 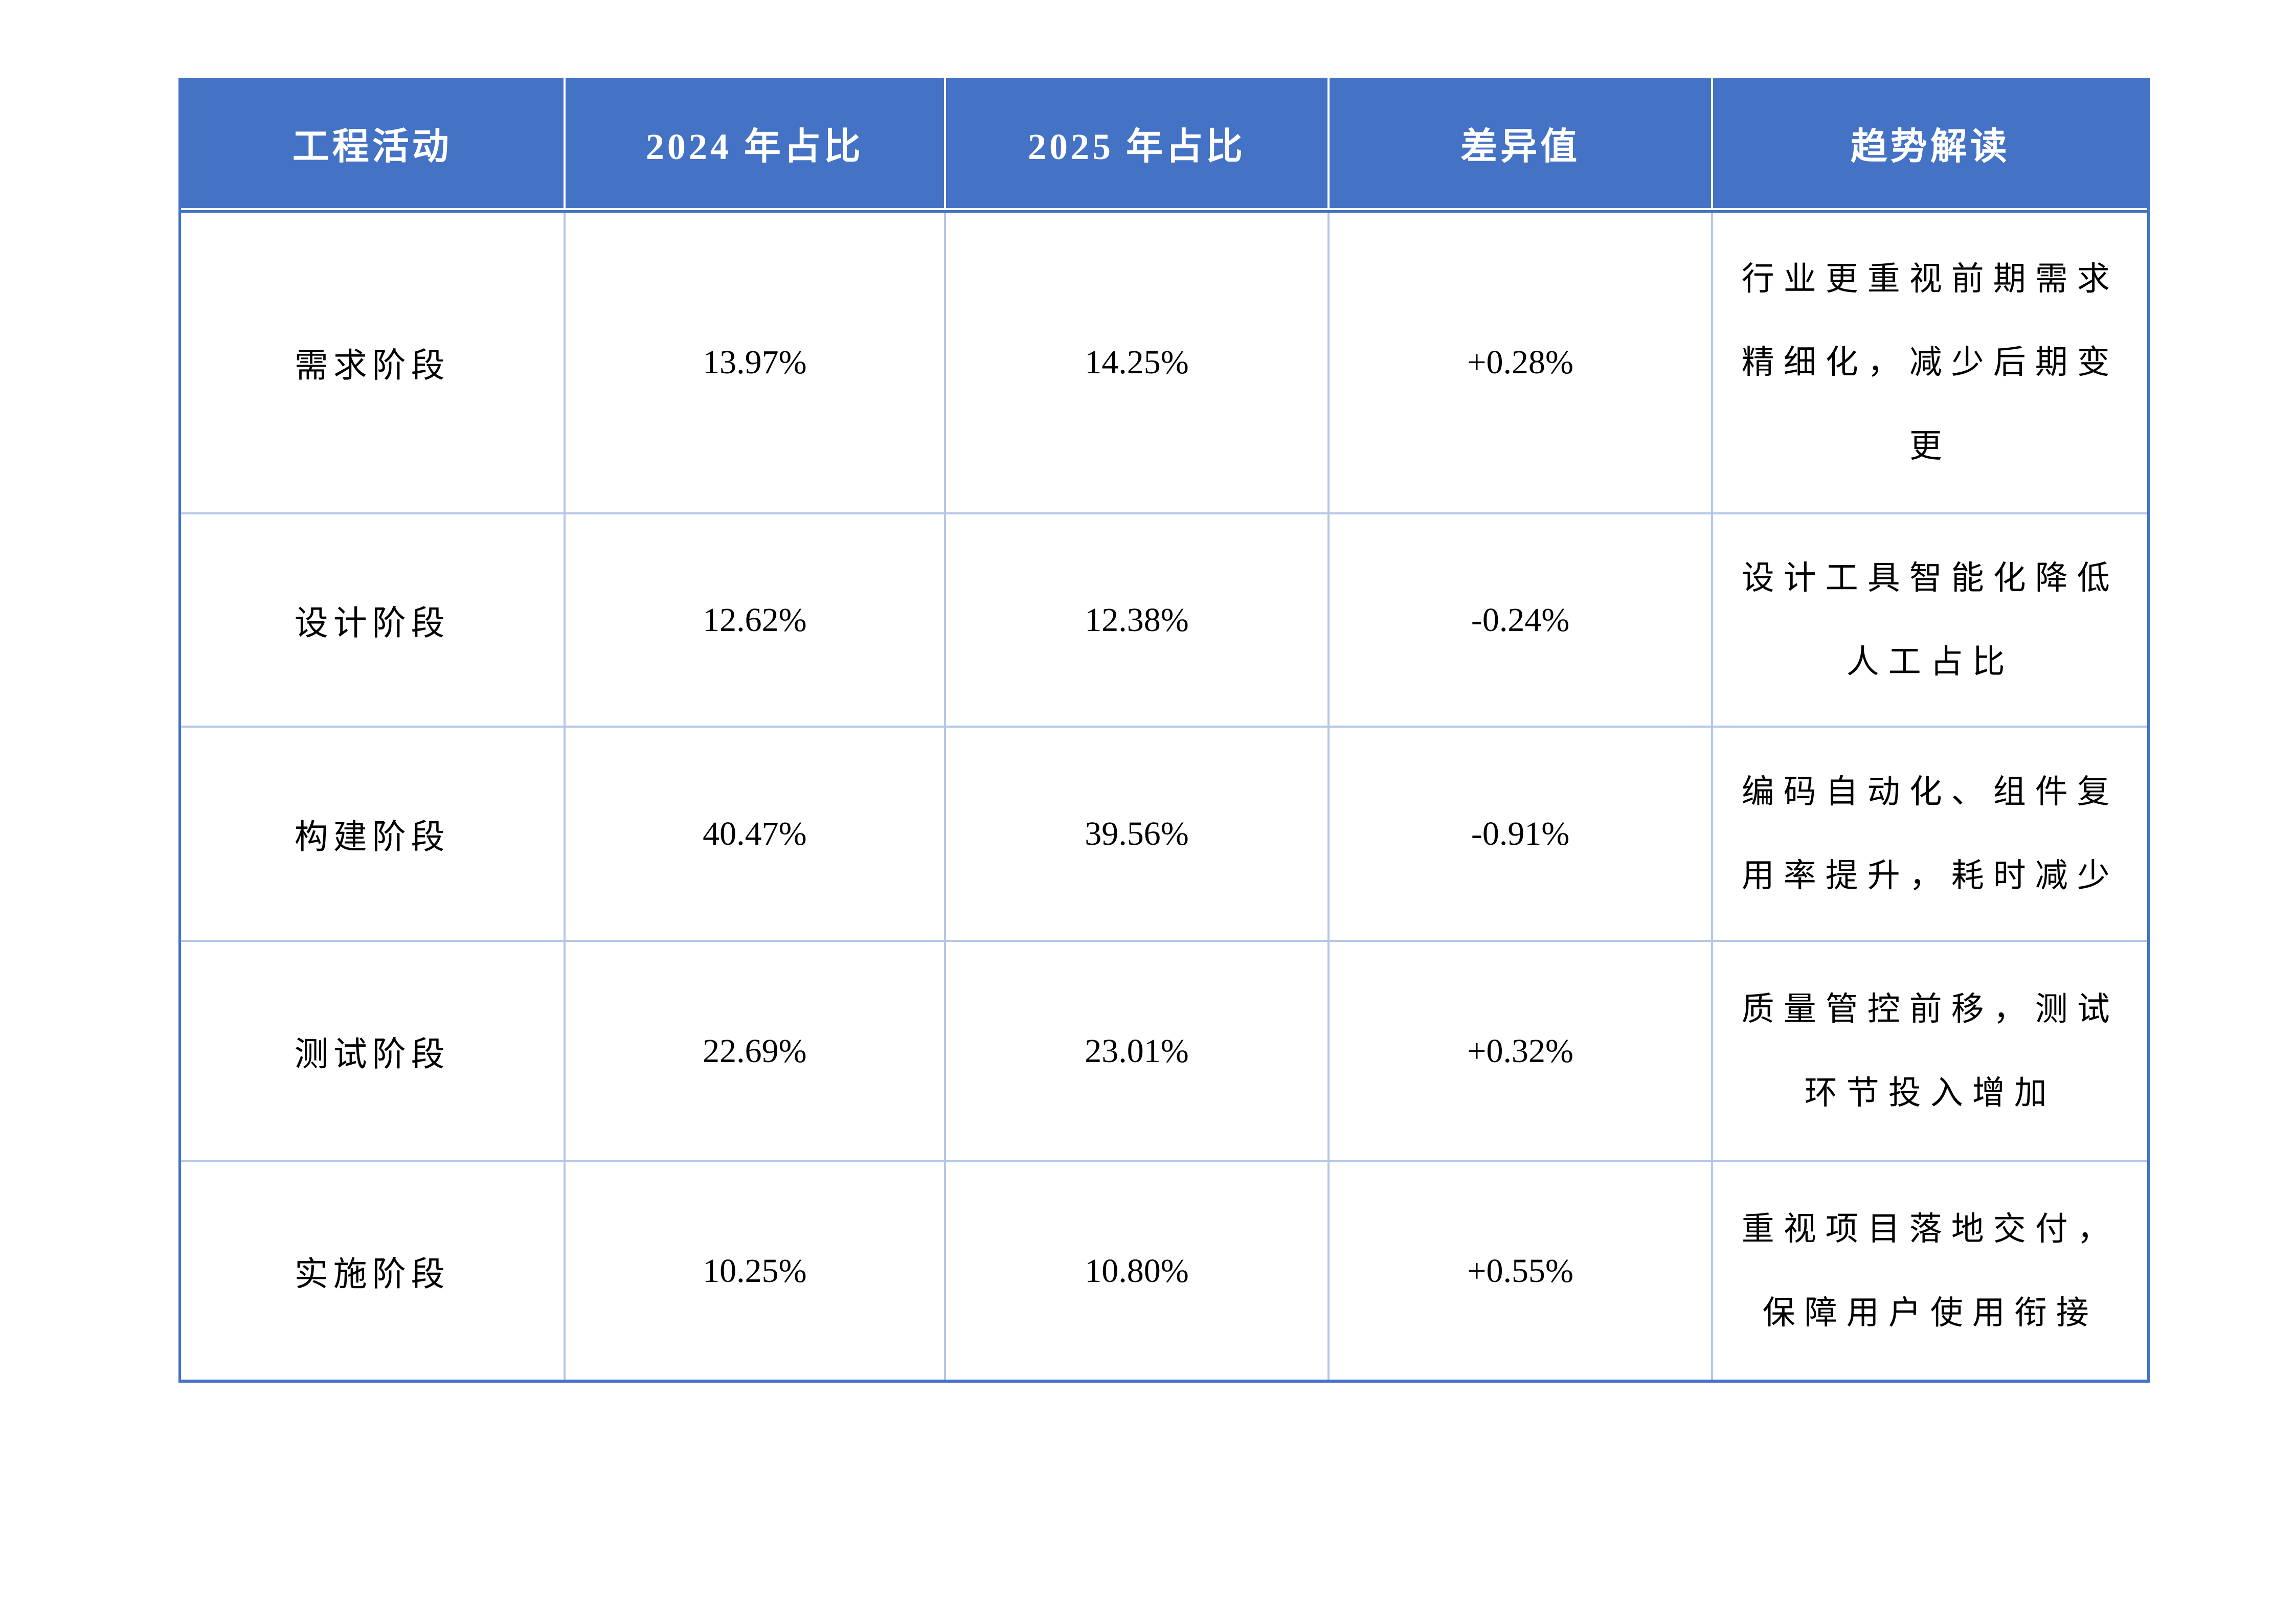 What do you see at coordinates (372, 1274) in the screenshot?
I see `cell-activity: 实施阶段` at bounding box center [372, 1274].